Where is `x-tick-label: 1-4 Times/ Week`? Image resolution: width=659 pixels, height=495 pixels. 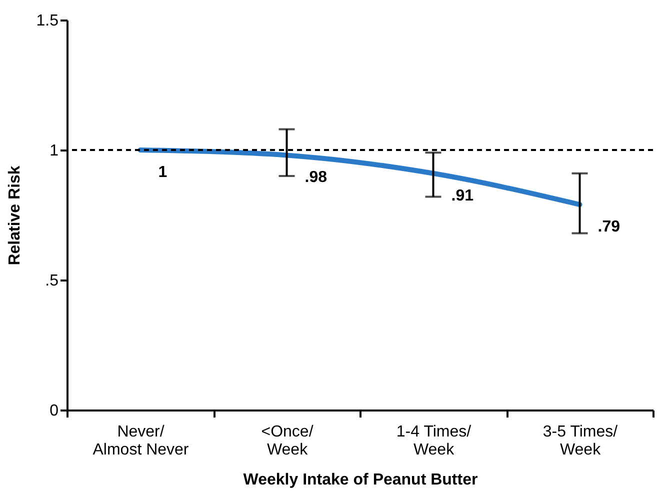
x-tick-label: 1-4 Times/ Week is located at coordinates (434, 441).